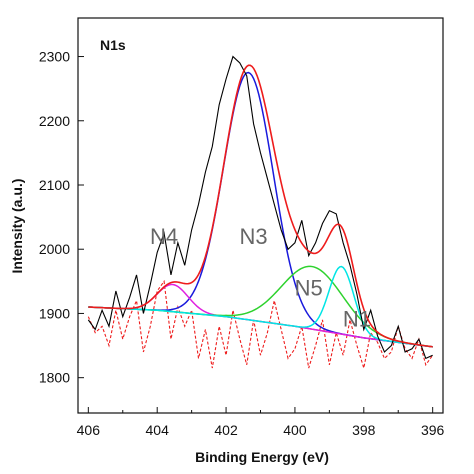 Image resolution: width=474 pixels, height=474 pixels. I want to click on x-tick-label: 396, so click(433, 430).